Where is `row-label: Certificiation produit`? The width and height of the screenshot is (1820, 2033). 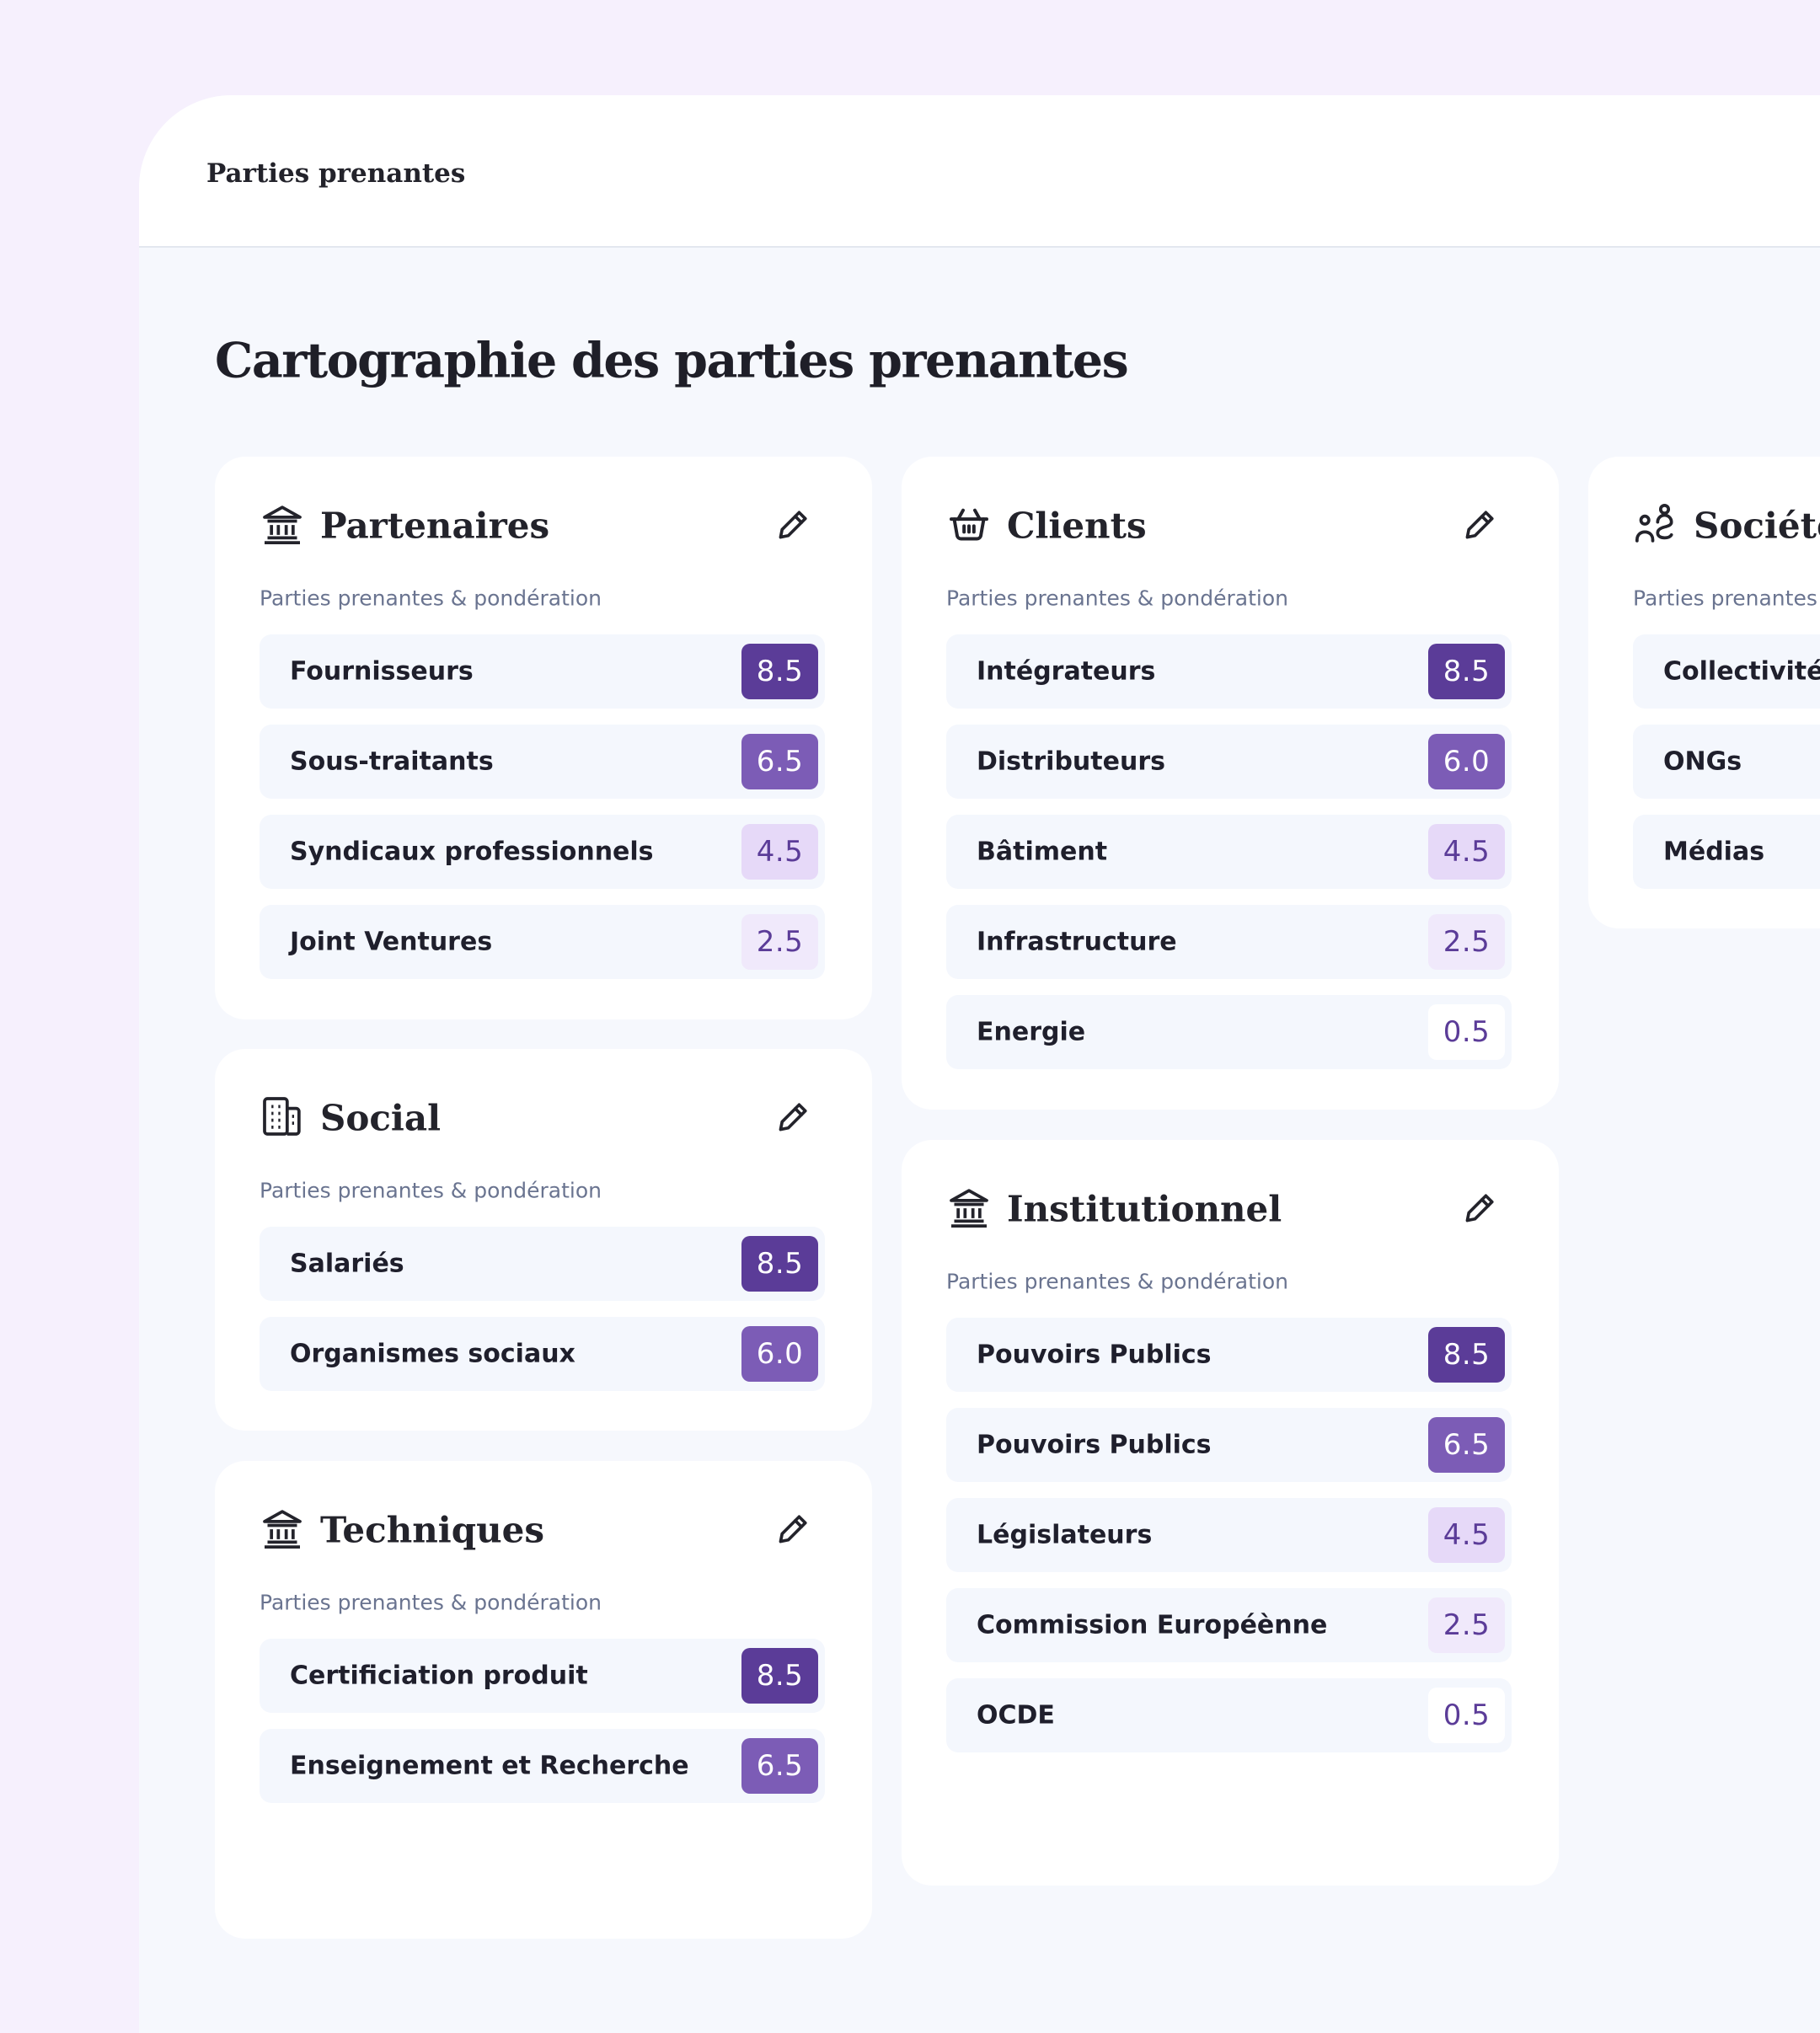
row-label: Certificiation produit is located at coordinates (439, 1676).